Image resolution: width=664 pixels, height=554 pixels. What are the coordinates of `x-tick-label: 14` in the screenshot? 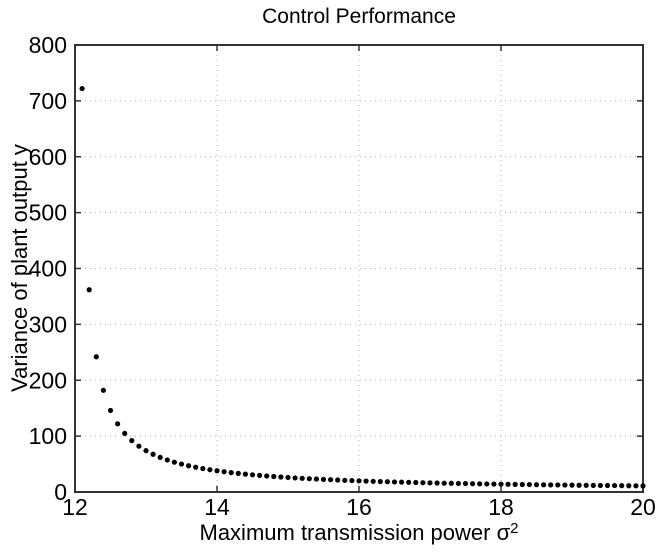 It's located at (217, 507).